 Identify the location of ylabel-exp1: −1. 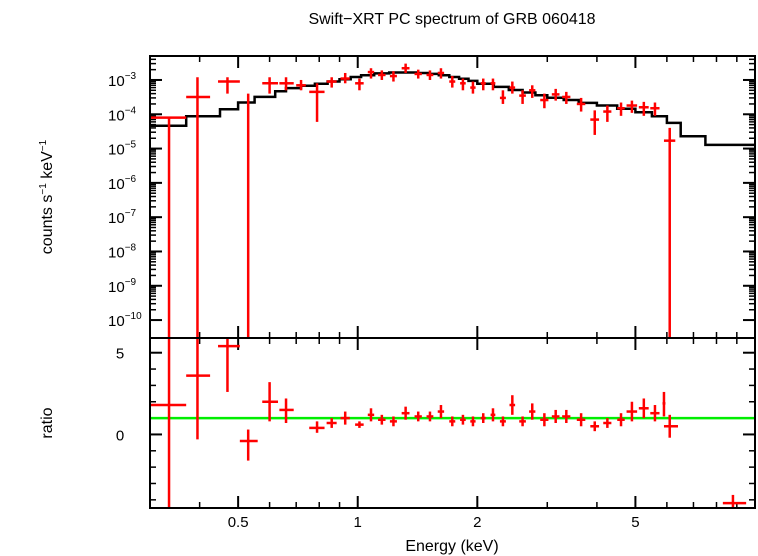
(43, 189).